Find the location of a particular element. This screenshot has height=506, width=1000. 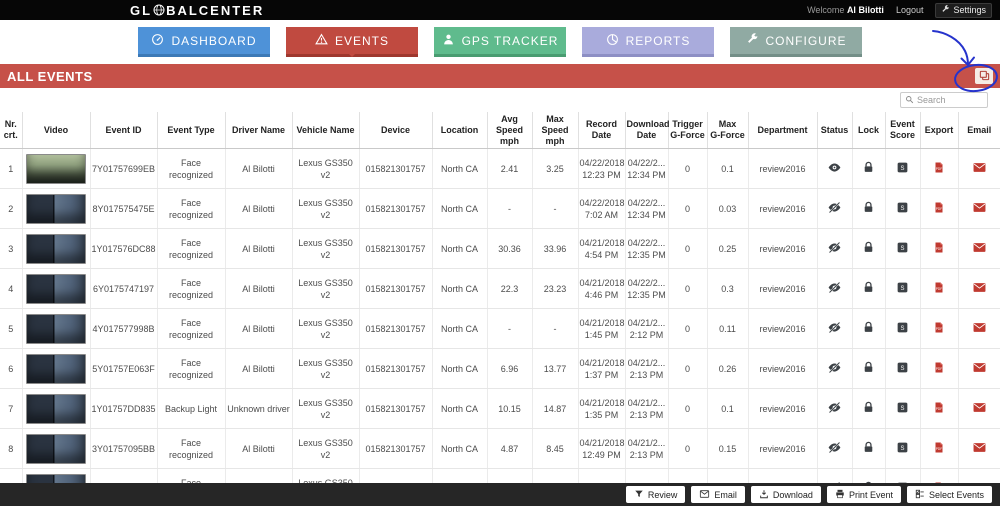

print-event-button: Print Event is located at coordinates (863, 494).